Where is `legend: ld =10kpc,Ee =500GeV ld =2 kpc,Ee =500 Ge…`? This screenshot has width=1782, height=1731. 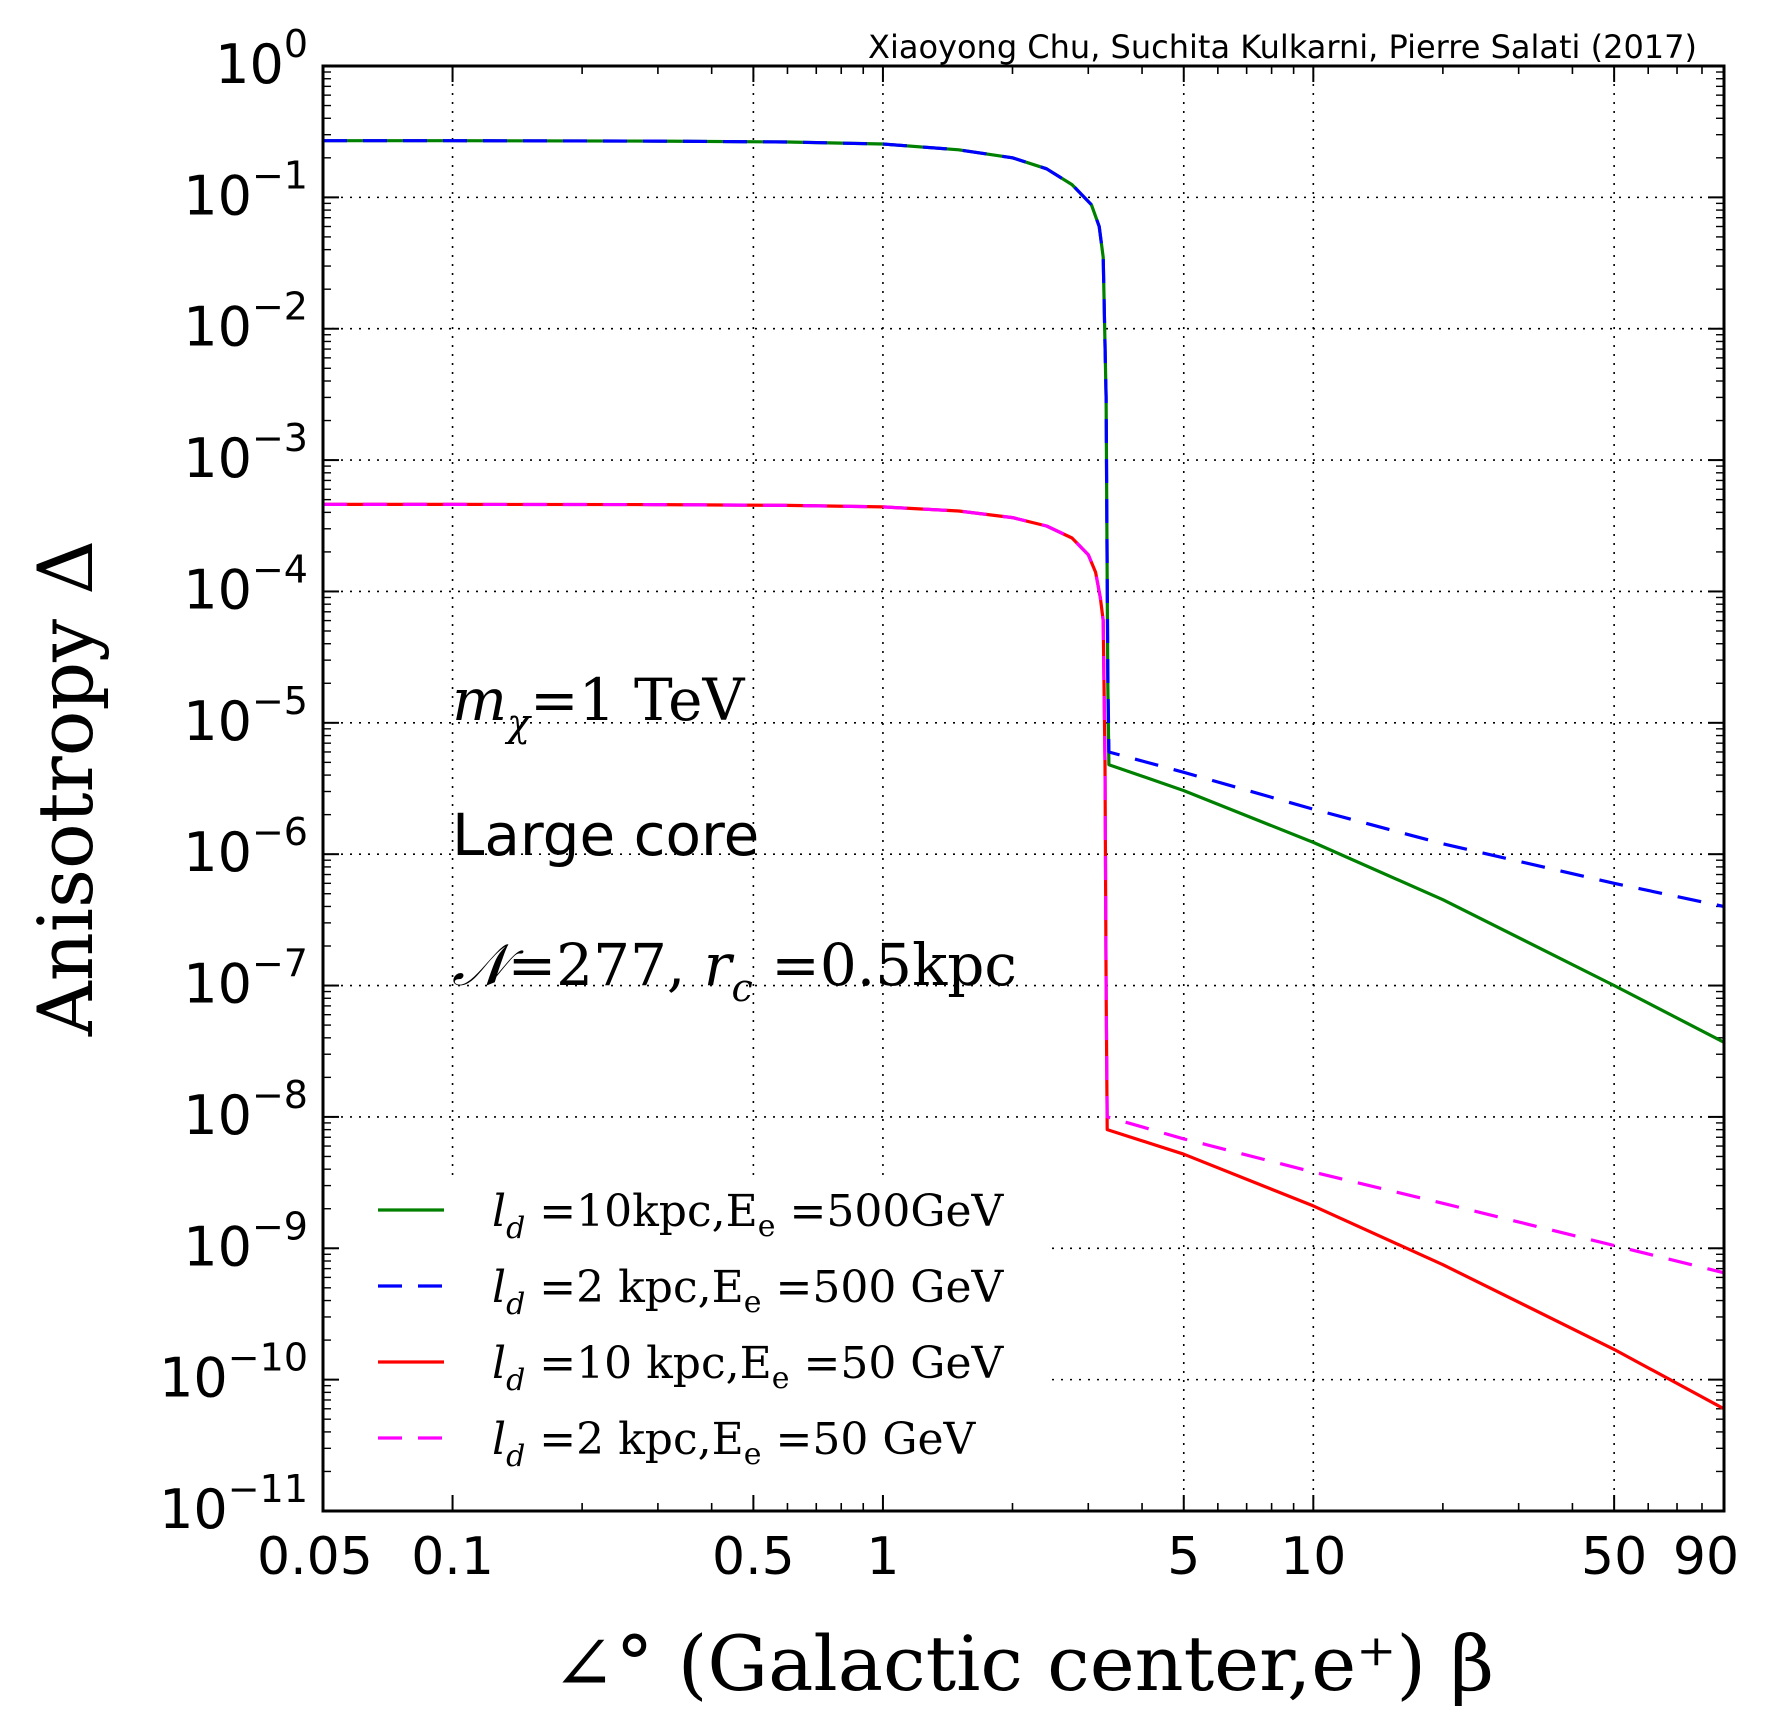
legend: ld =10kpc,Ee =500GeV ld =2 kpc,Ee =500 Ge… is located at coordinates (694, 1335).